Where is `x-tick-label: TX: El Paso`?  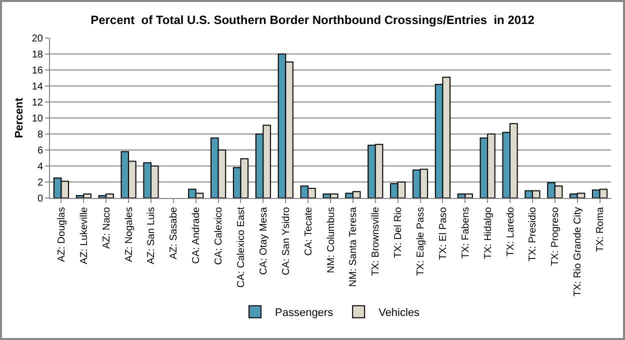
x-tick-label: TX: El Paso is located at coordinates (443, 233).